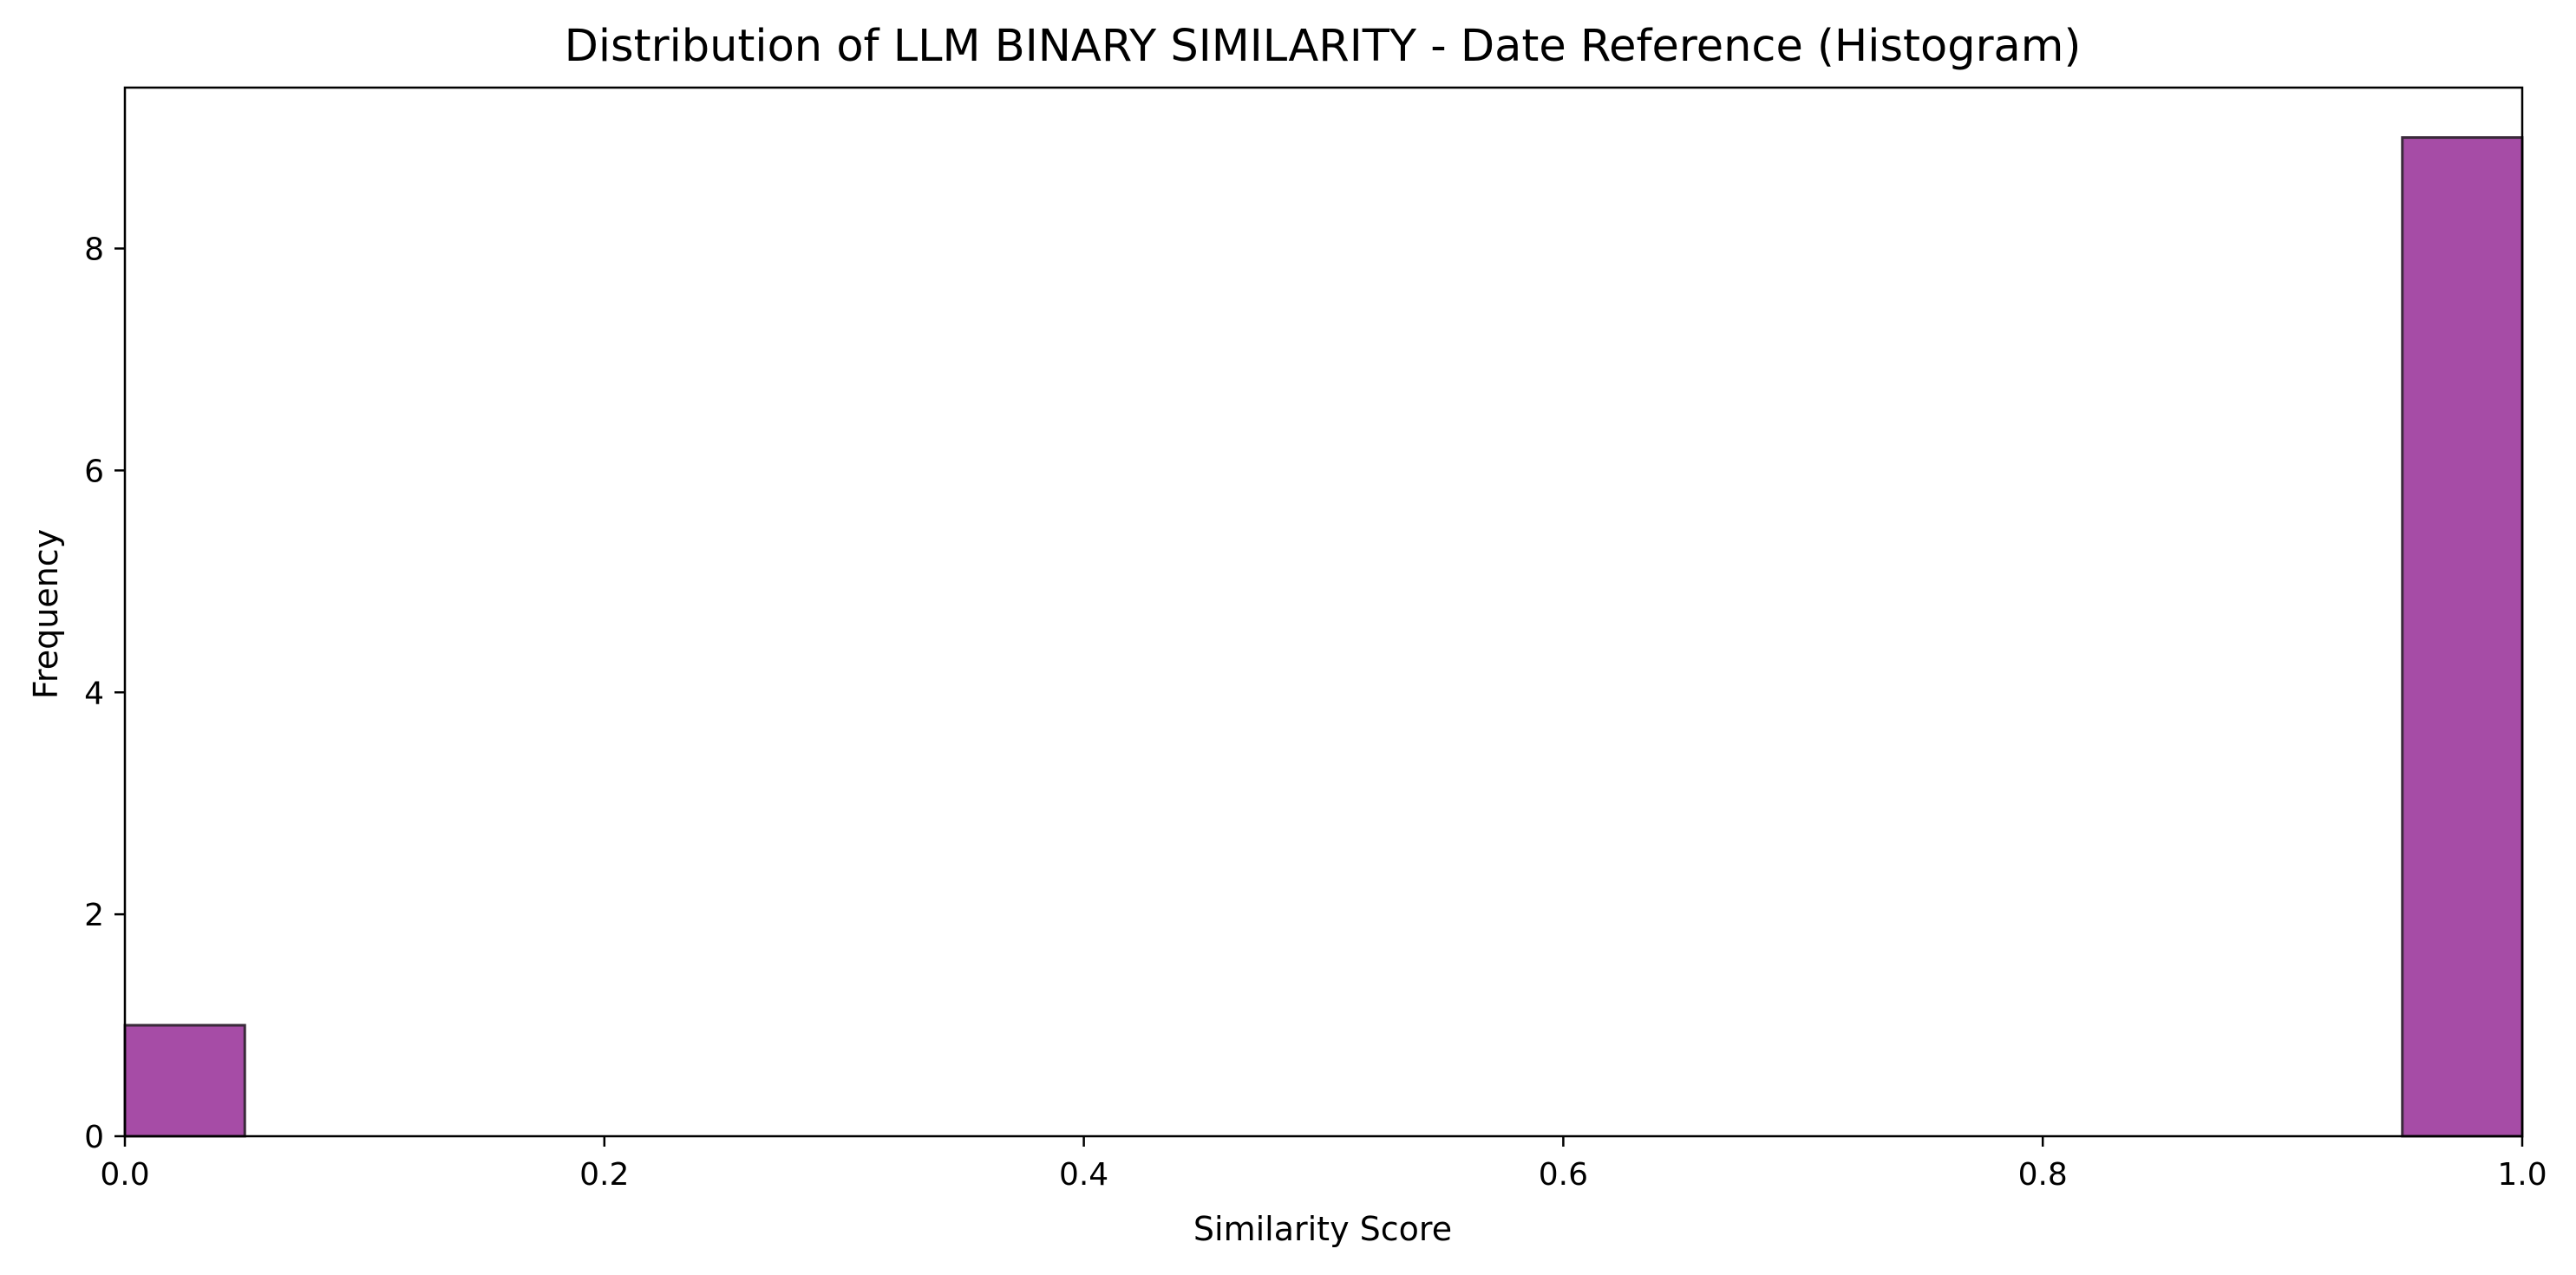 The image size is (2576, 1275). What do you see at coordinates (2043, 1175) in the screenshot?
I see `x-tick-label: 0.8` at bounding box center [2043, 1175].